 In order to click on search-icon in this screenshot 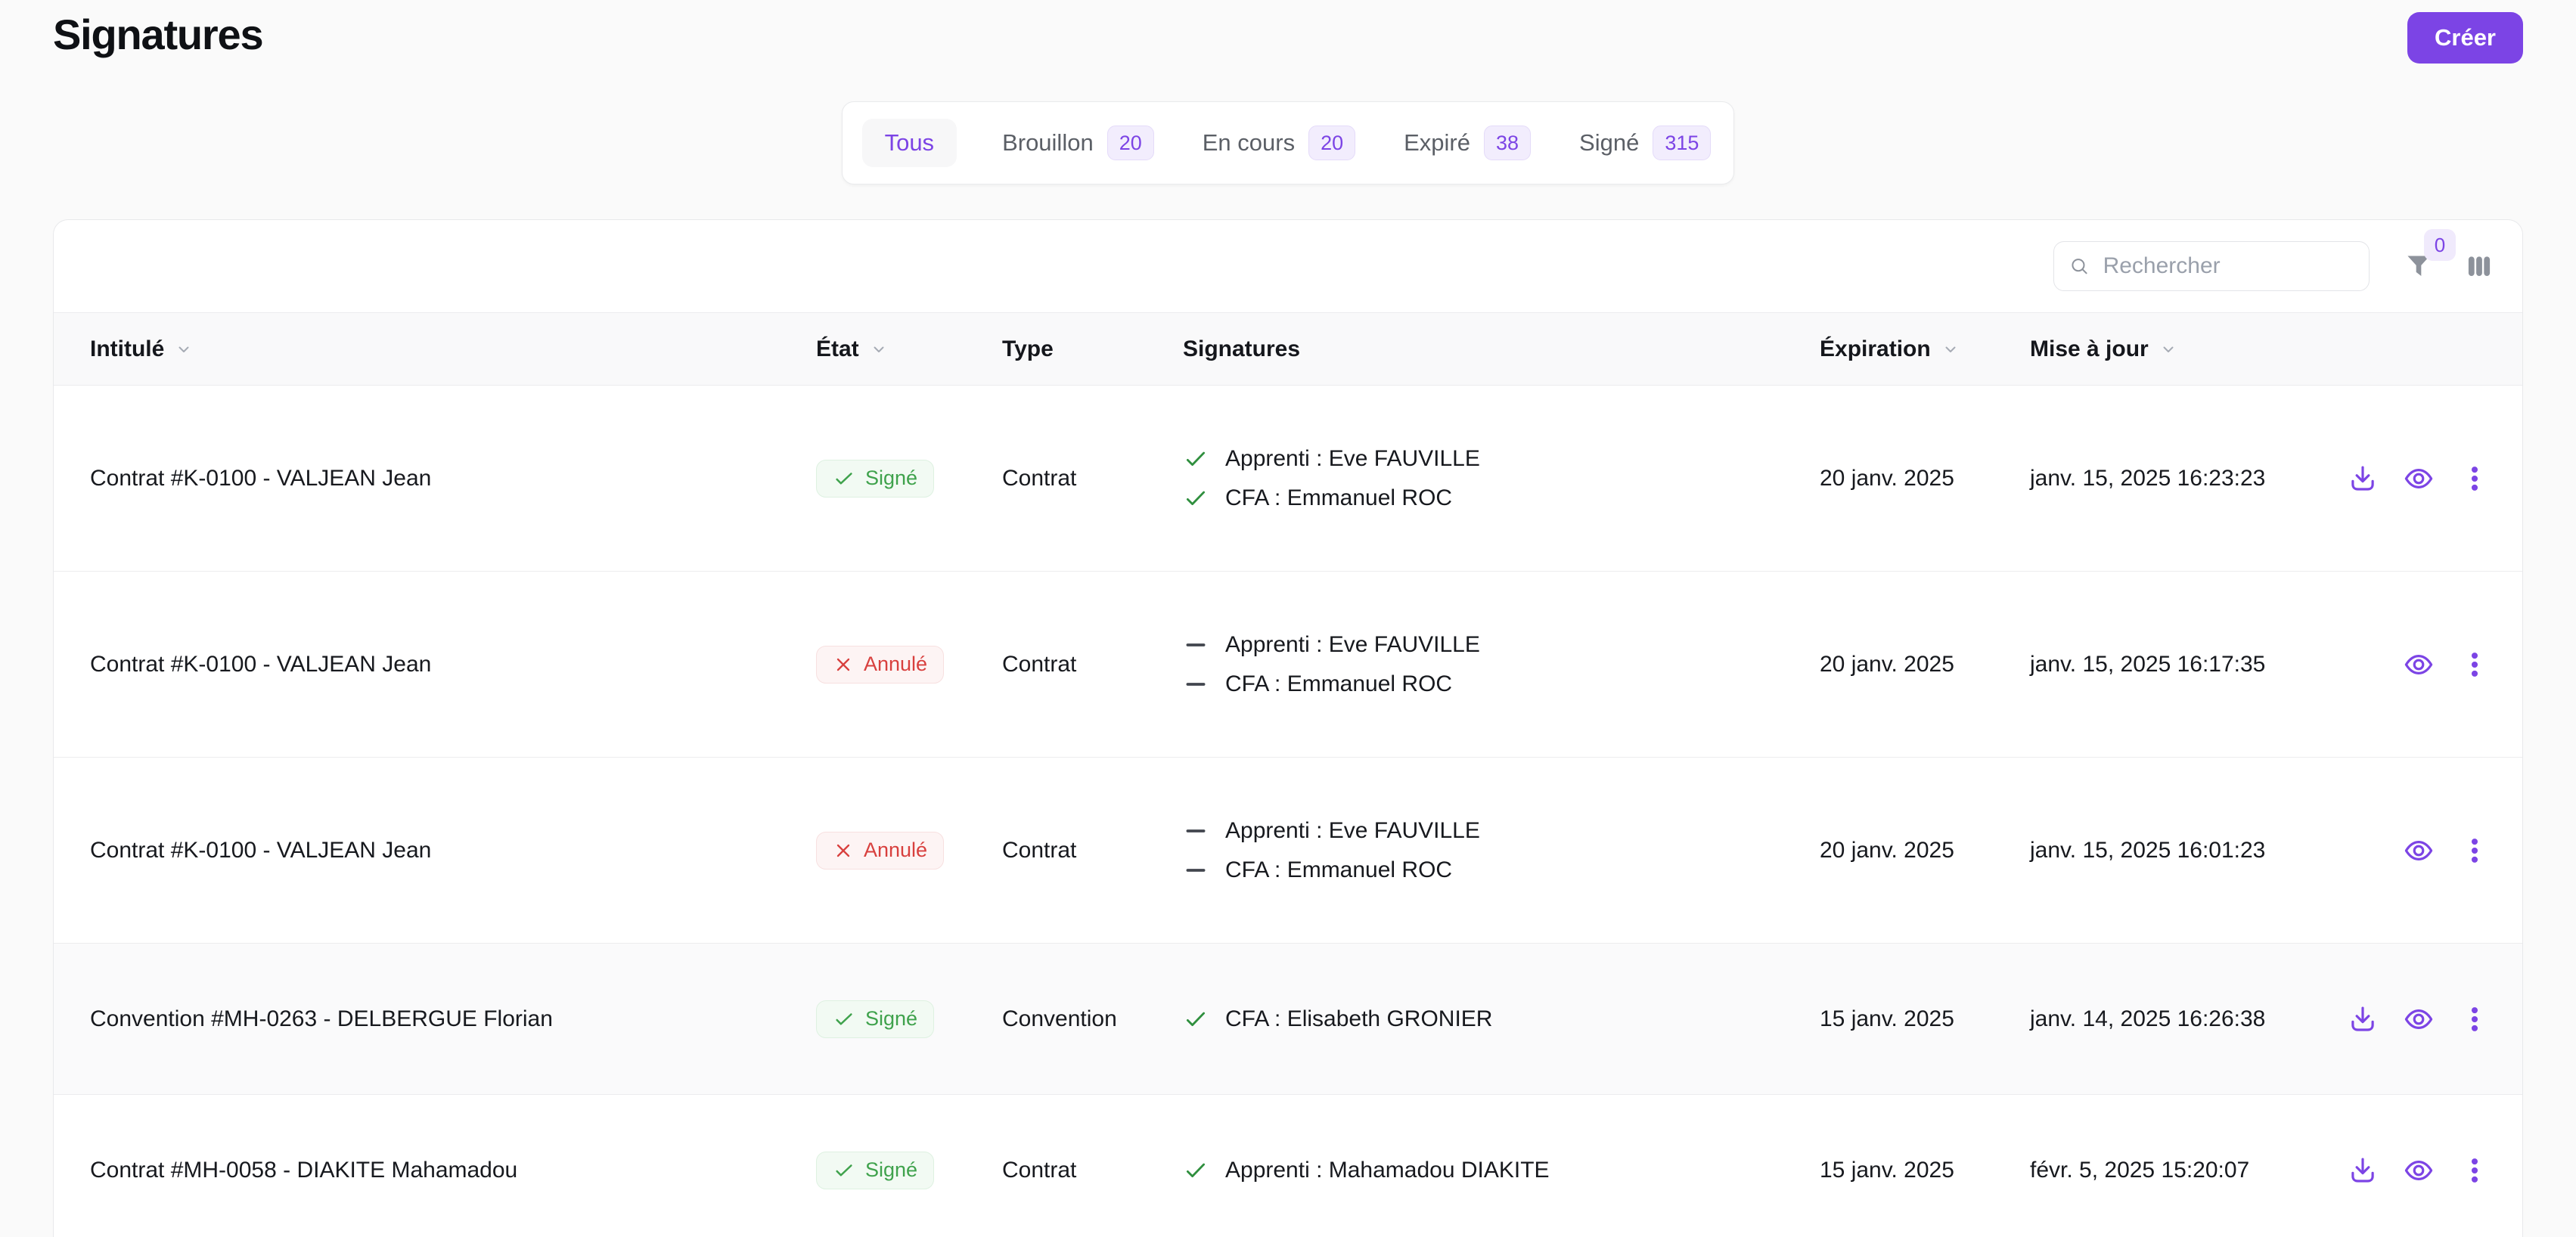, I will do `click(2079, 266)`.